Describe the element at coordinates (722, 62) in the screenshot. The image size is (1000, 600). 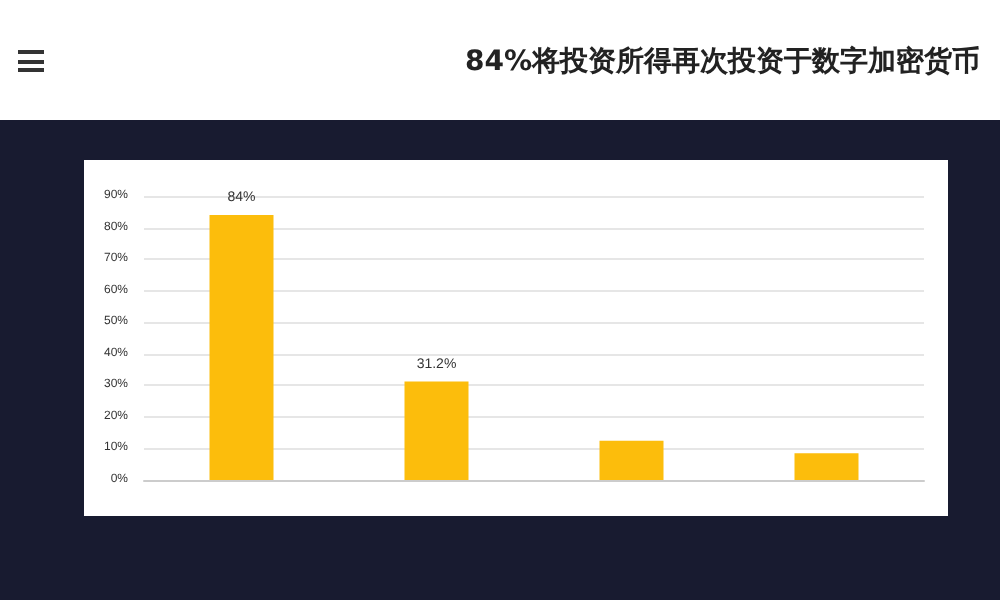
I see `chart-title: 84%将投资所得再次投资于数字加密货币` at that location.